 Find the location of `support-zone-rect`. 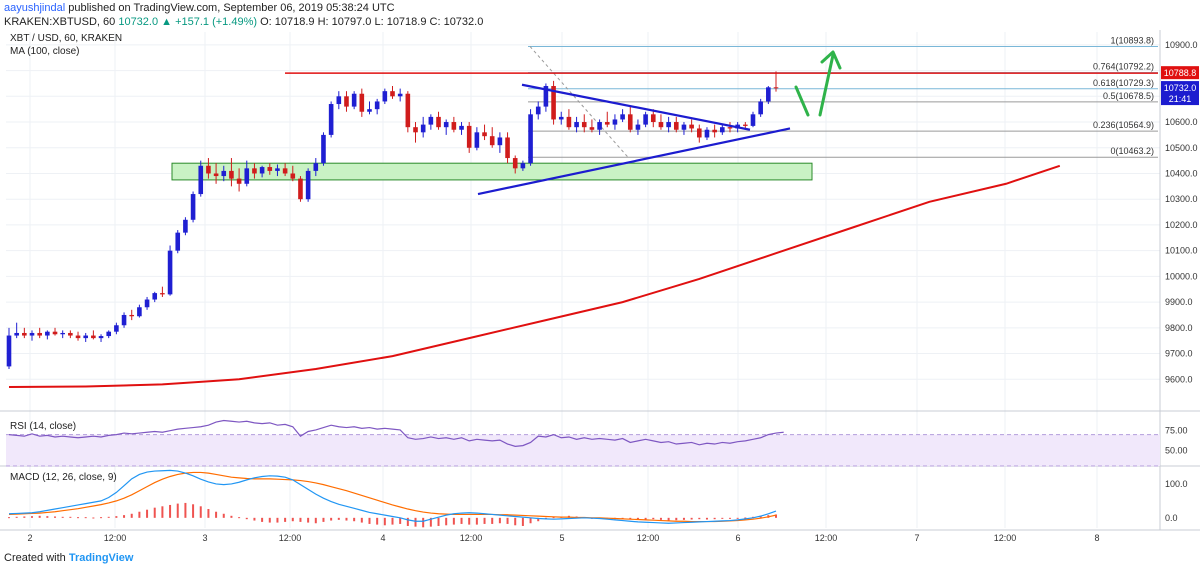

support-zone-rect is located at coordinates (492, 171).